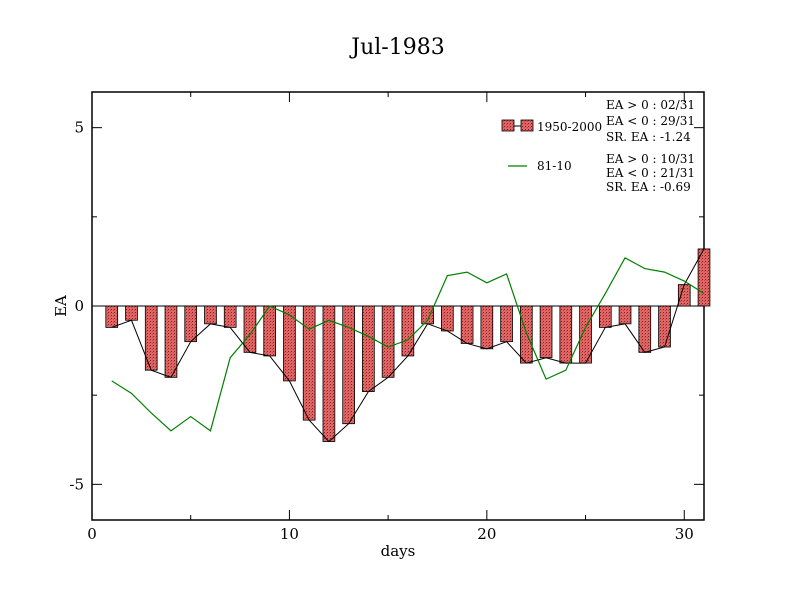 Image resolution: width=792 pixels, height=612 pixels. Describe the element at coordinates (92, 534) in the screenshot. I see `x-tick-label: 0` at that location.